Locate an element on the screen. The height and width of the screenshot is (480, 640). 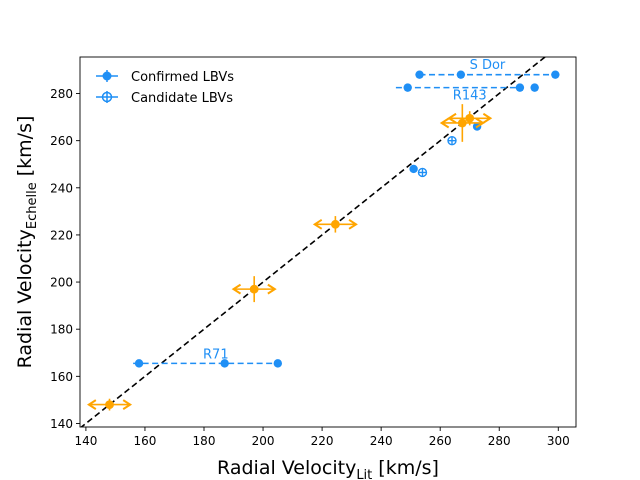
y-tick-label: 220 is located at coordinates (61, 235).